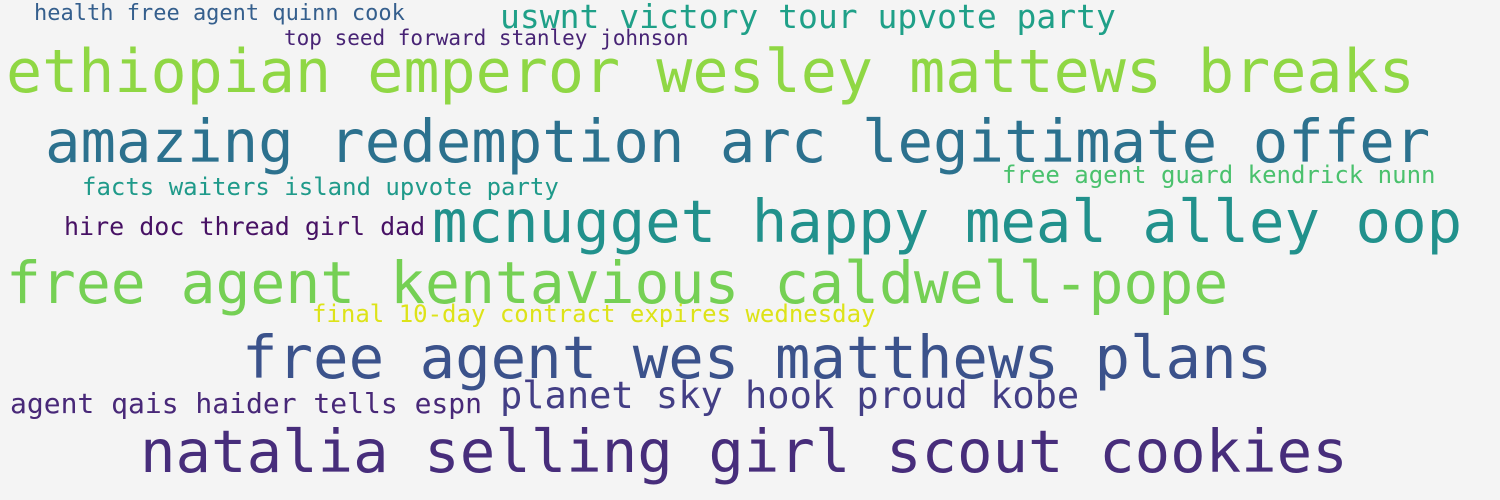  Describe the element at coordinates (246, 403) in the screenshot. I see `phrase-agent-qais-haider-tells-espn: agent qais haider tells espn` at that location.